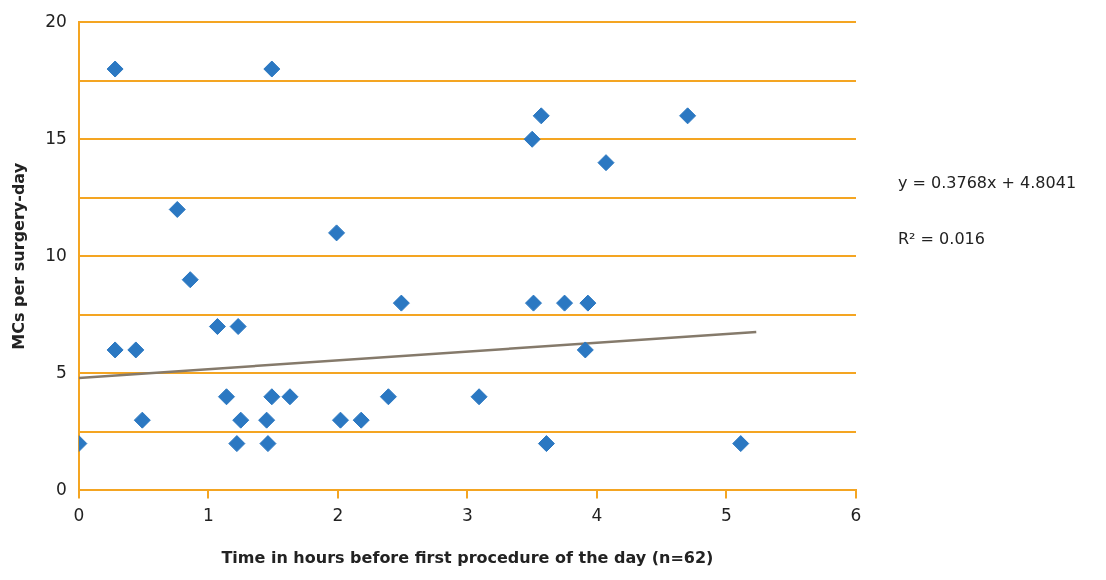  Describe the element at coordinates (726, 515) in the screenshot. I see `x-tick-label: 5` at that location.